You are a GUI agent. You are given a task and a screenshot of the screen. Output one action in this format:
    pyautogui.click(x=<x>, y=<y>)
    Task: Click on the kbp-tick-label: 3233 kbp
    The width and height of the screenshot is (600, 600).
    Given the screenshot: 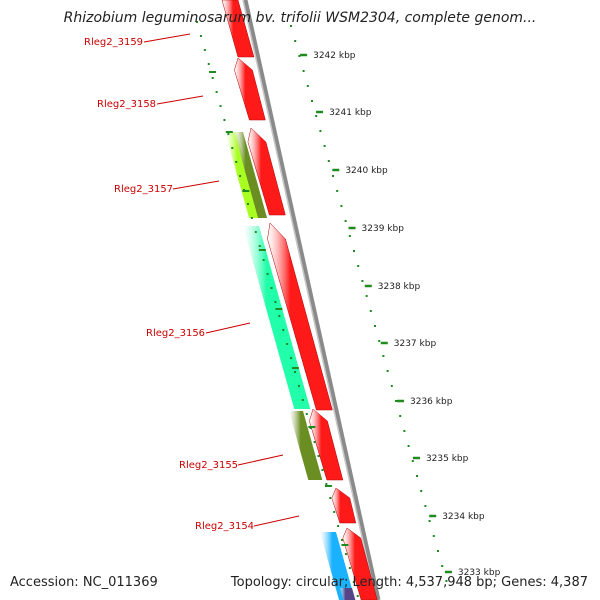 What is the action you would take?
    pyautogui.click(x=479, y=573)
    